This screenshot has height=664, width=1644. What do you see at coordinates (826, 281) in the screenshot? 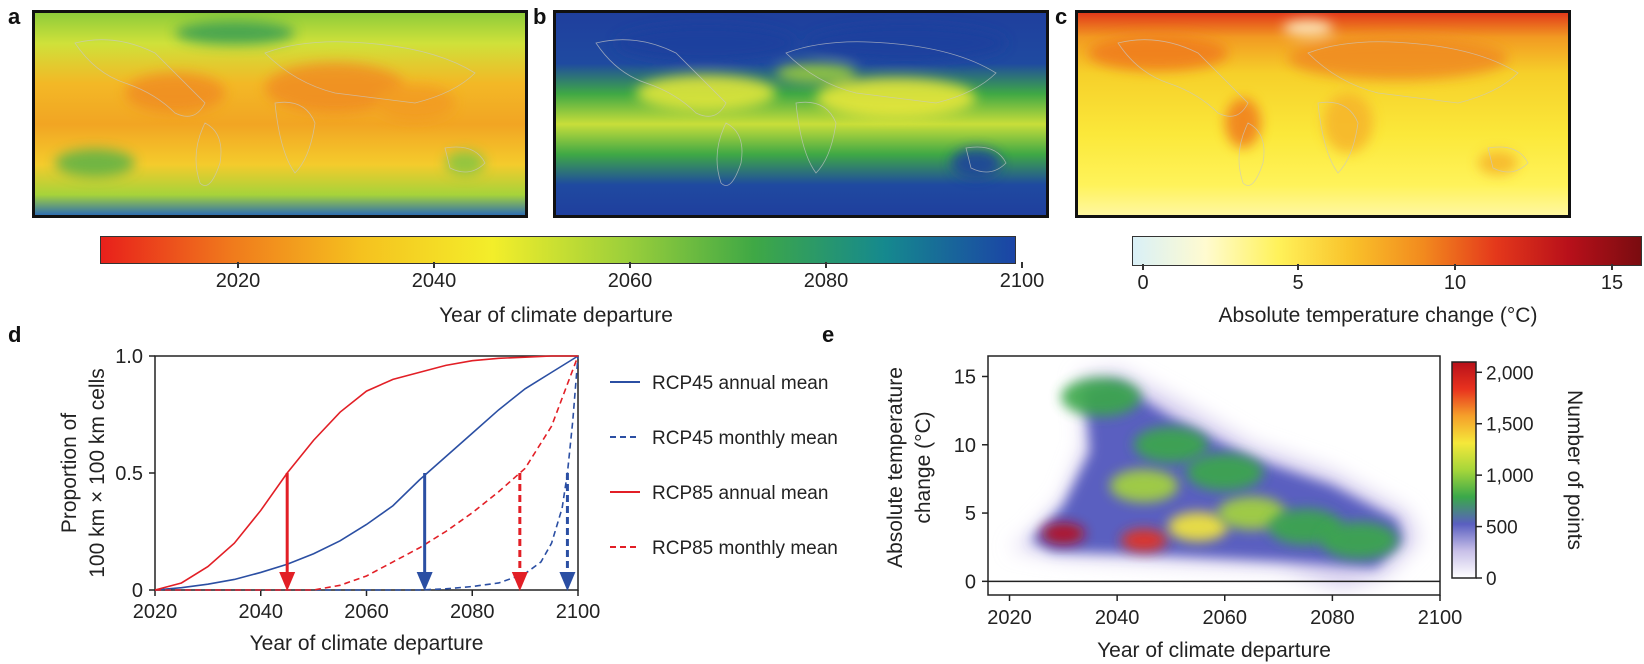
I see `year-colorbar-tick-label: 2080` at bounding box center [826, 281].